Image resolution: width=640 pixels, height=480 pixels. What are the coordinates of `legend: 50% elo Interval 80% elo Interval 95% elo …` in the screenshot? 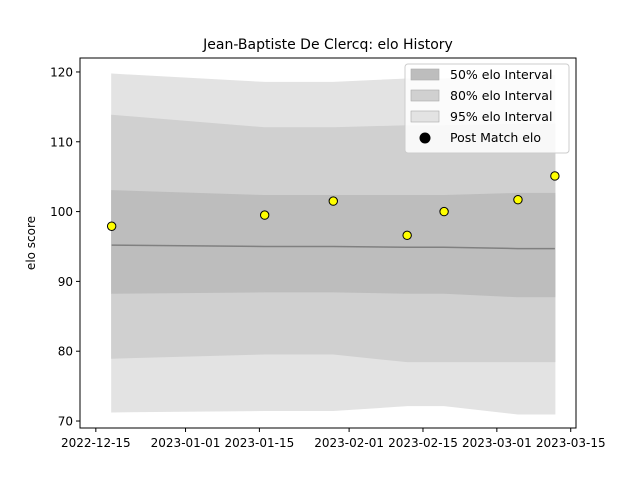 It's located at (487, 108).